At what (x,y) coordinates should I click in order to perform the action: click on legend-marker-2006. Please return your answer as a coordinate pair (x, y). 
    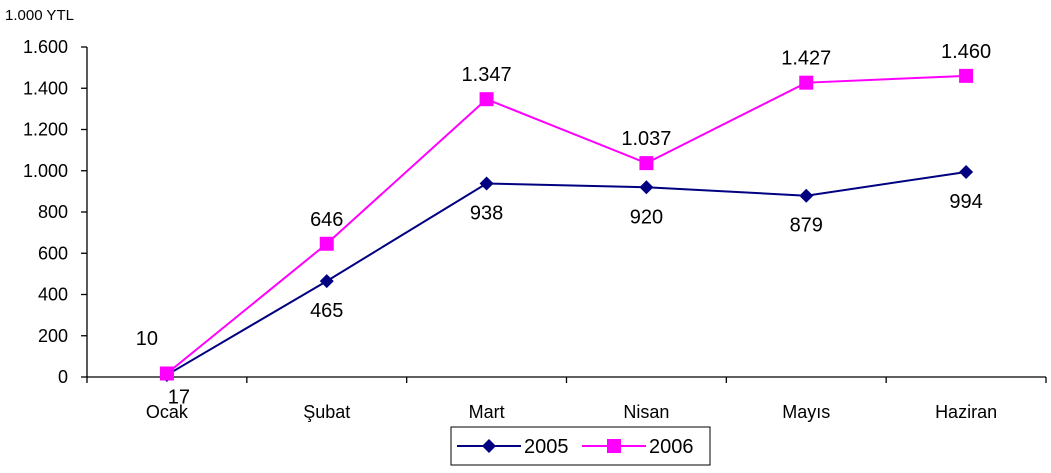
    Looking at the image, I should click on (614, 446).